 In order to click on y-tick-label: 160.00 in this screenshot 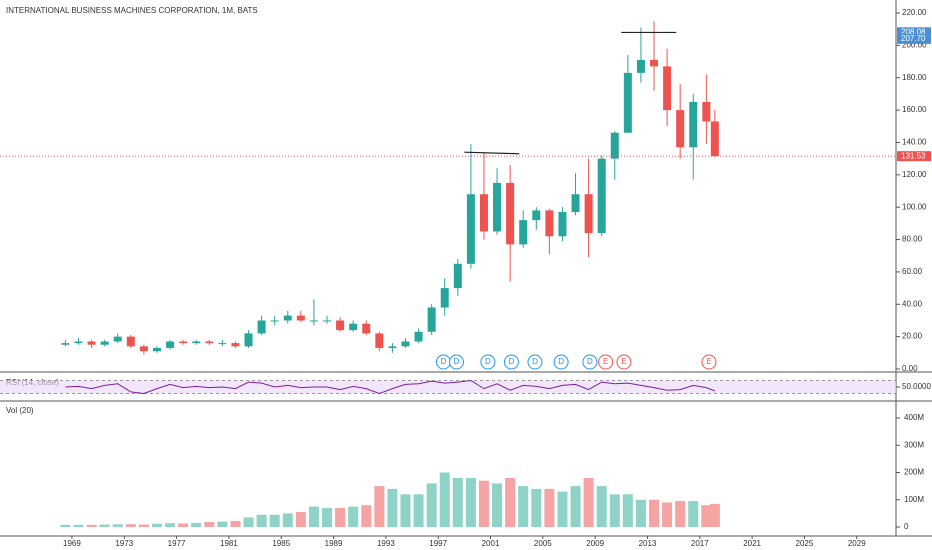, I will do `click(914, 109)`.